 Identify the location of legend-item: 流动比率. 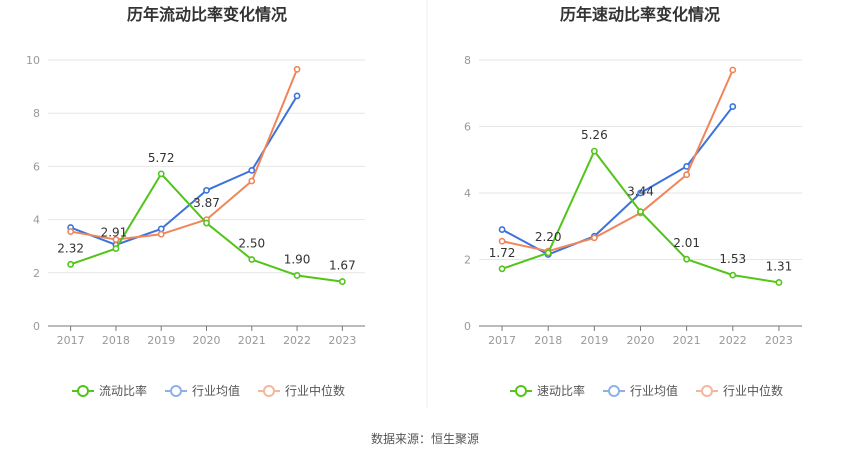
(109, 390).